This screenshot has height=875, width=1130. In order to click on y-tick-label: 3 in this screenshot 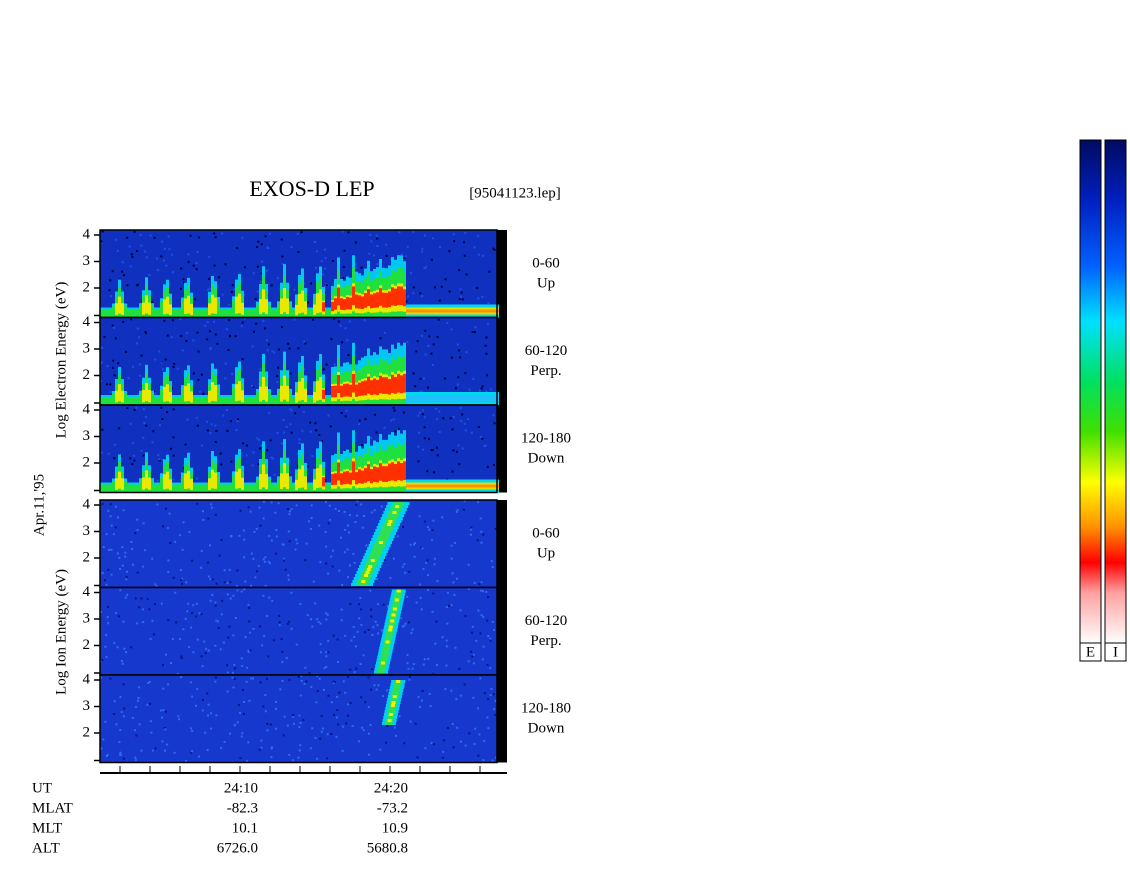, I will do `click(87, 706)`.